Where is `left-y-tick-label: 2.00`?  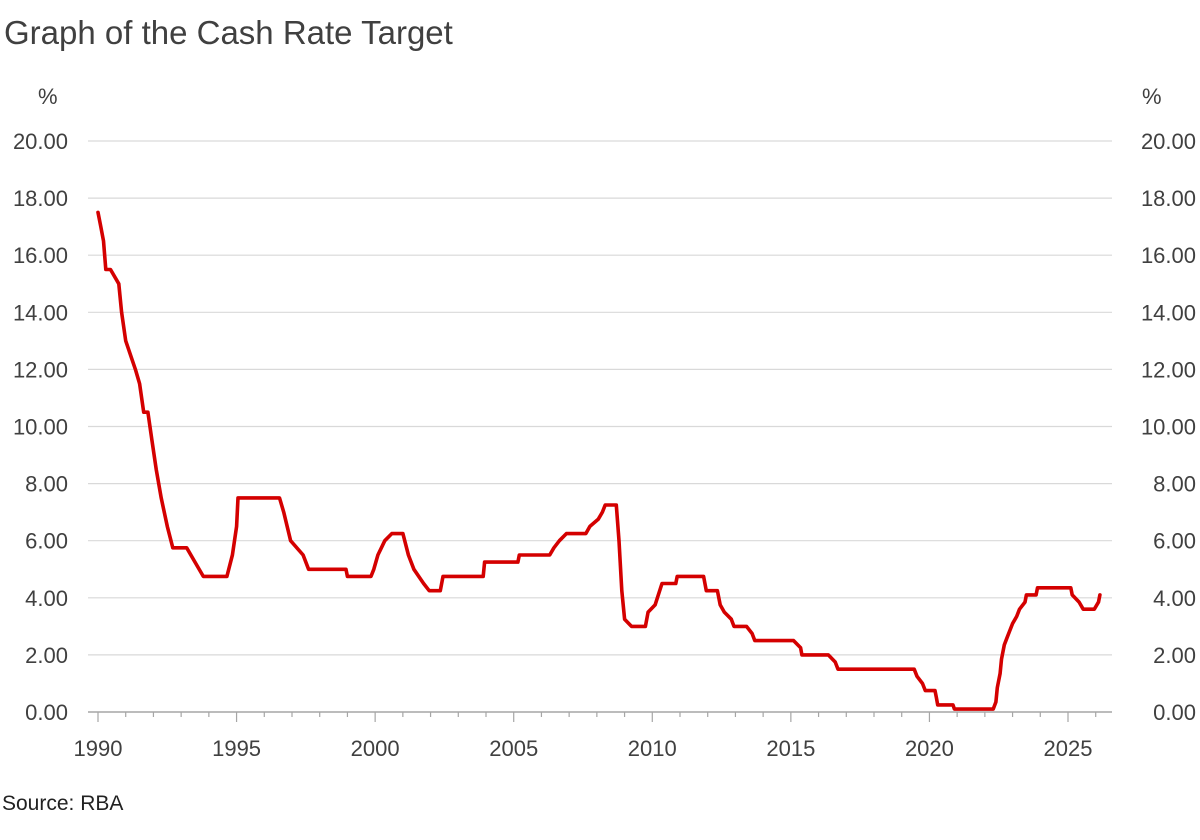 left-y-tick-label: 2.00 is located at coordinates (46, 655).